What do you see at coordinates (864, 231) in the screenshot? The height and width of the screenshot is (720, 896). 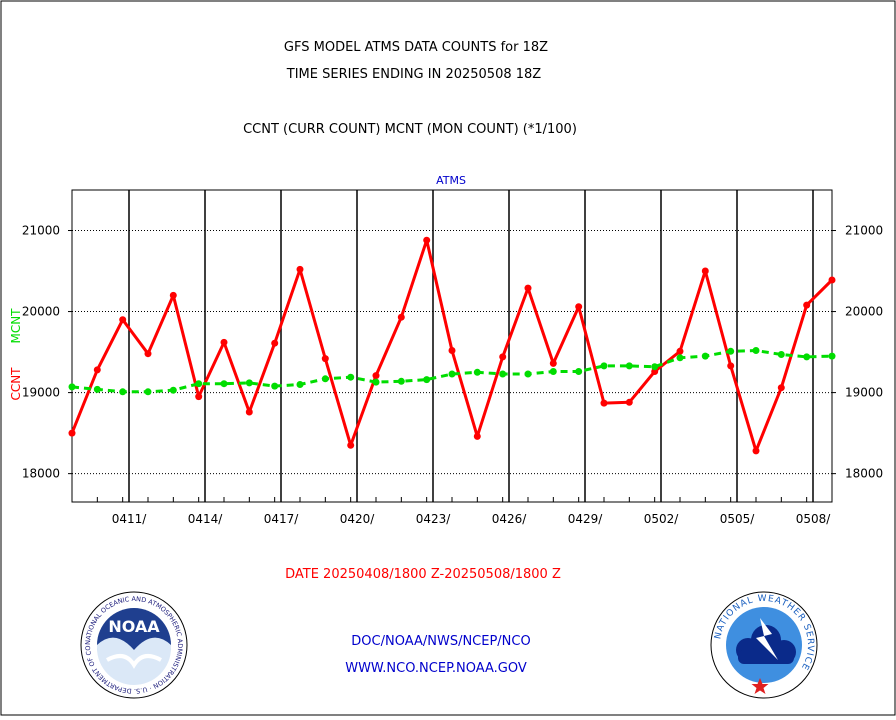 I see `y-tick-label-right: 21000` at bounding box center [864, 231].